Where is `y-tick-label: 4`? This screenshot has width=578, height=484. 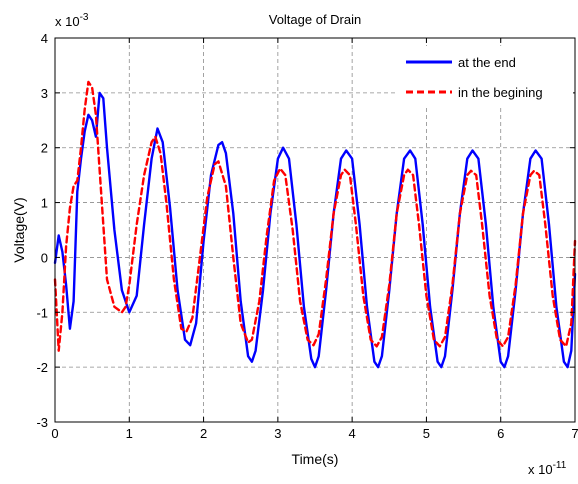
y-tick-label: 4 is located at coordinates (44, 38).